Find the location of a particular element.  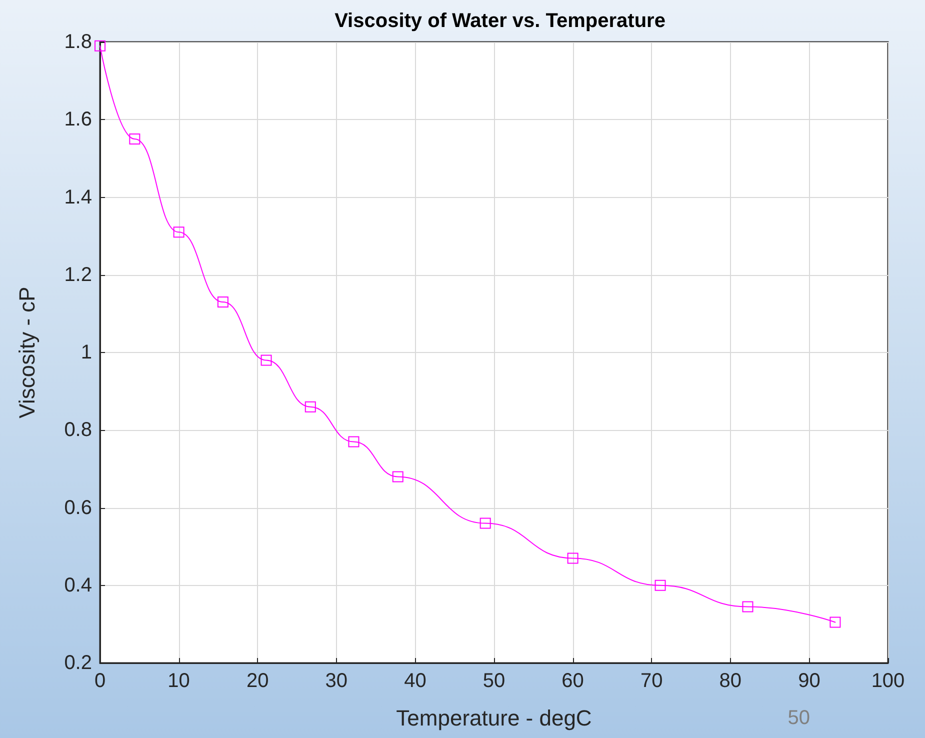

y-tick-label: 1.4 is located at coordinates (78, 197).